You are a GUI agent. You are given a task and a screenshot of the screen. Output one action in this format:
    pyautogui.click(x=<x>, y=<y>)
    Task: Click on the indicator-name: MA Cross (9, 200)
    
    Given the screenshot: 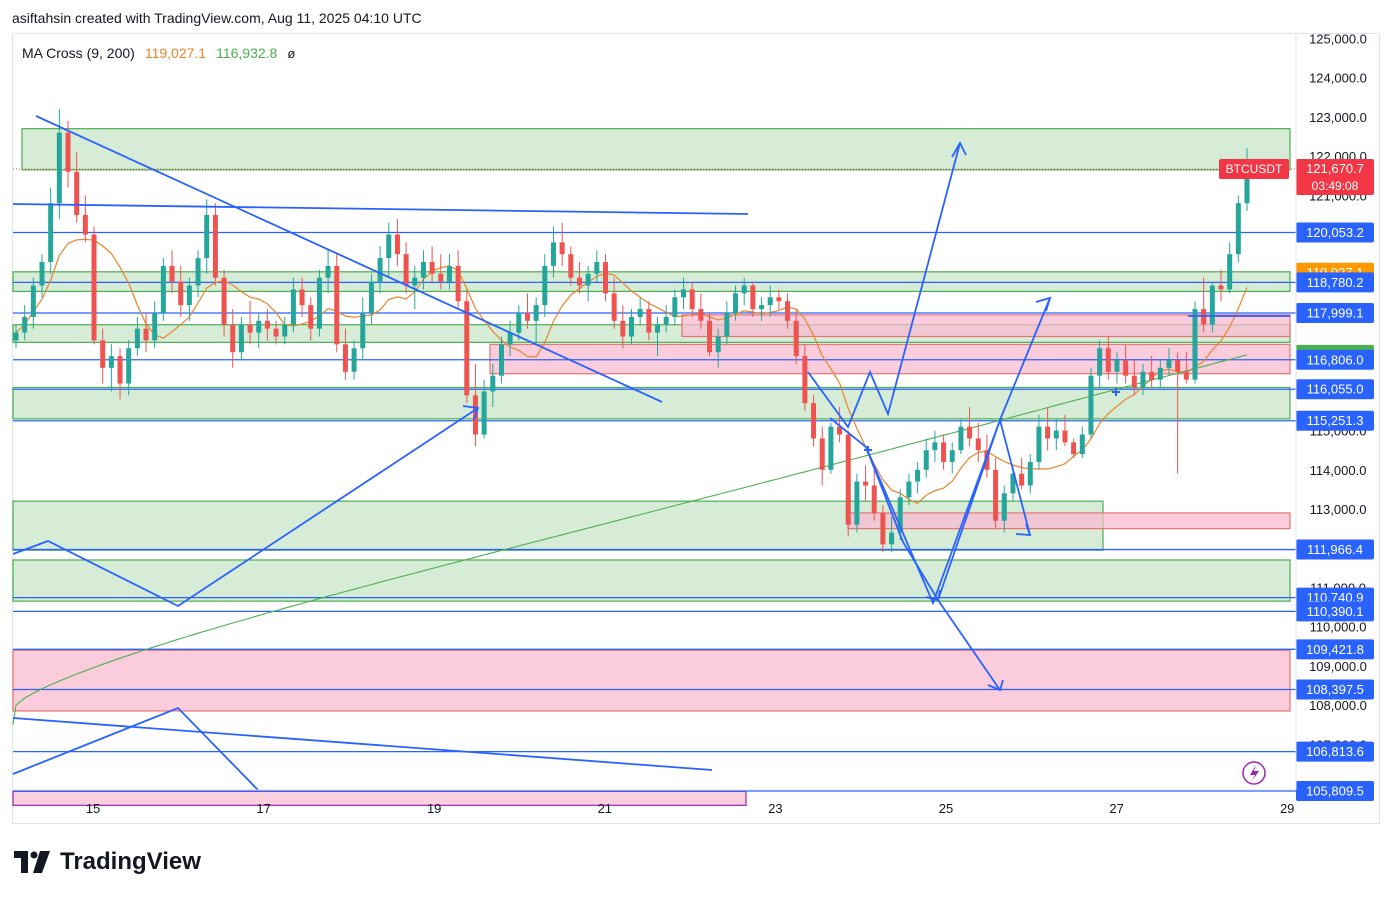 What is the action you would take?
    pyautogui.click(x=78, y=53)
    